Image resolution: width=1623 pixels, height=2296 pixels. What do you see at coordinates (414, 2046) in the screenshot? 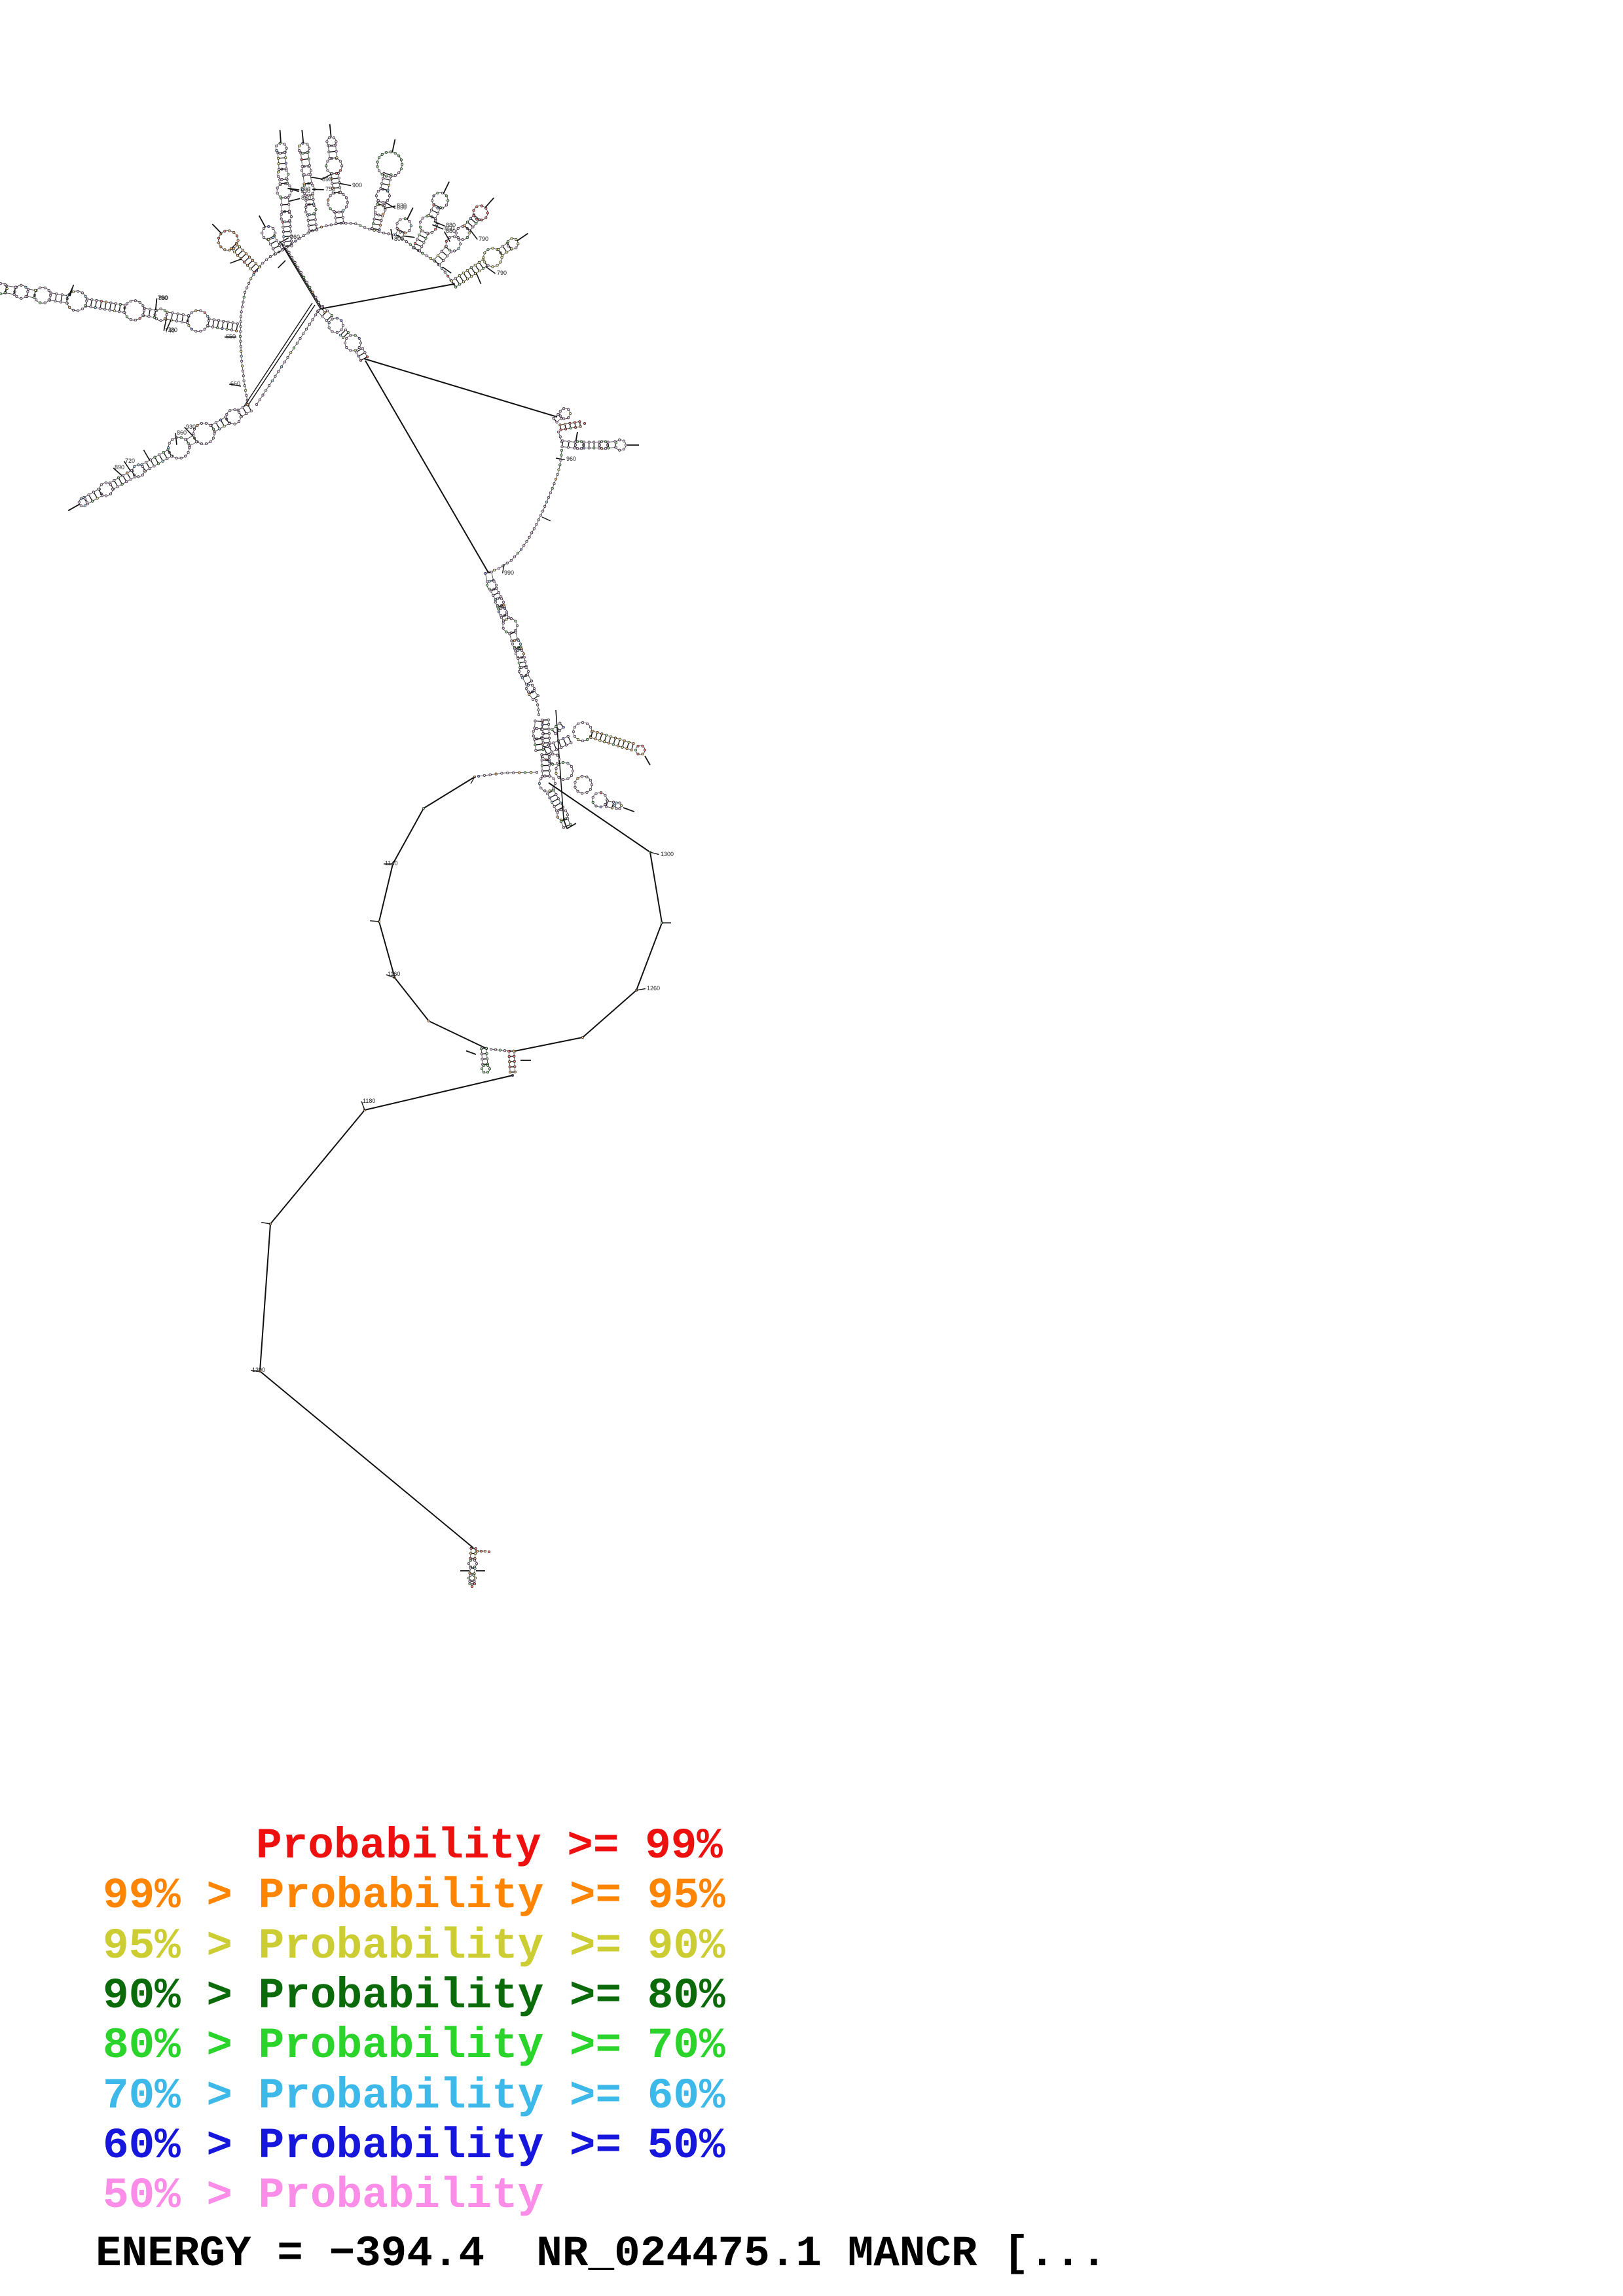
I see `svg-text: 80% > Probability >= 70%` at bounding box center [414, 2046].